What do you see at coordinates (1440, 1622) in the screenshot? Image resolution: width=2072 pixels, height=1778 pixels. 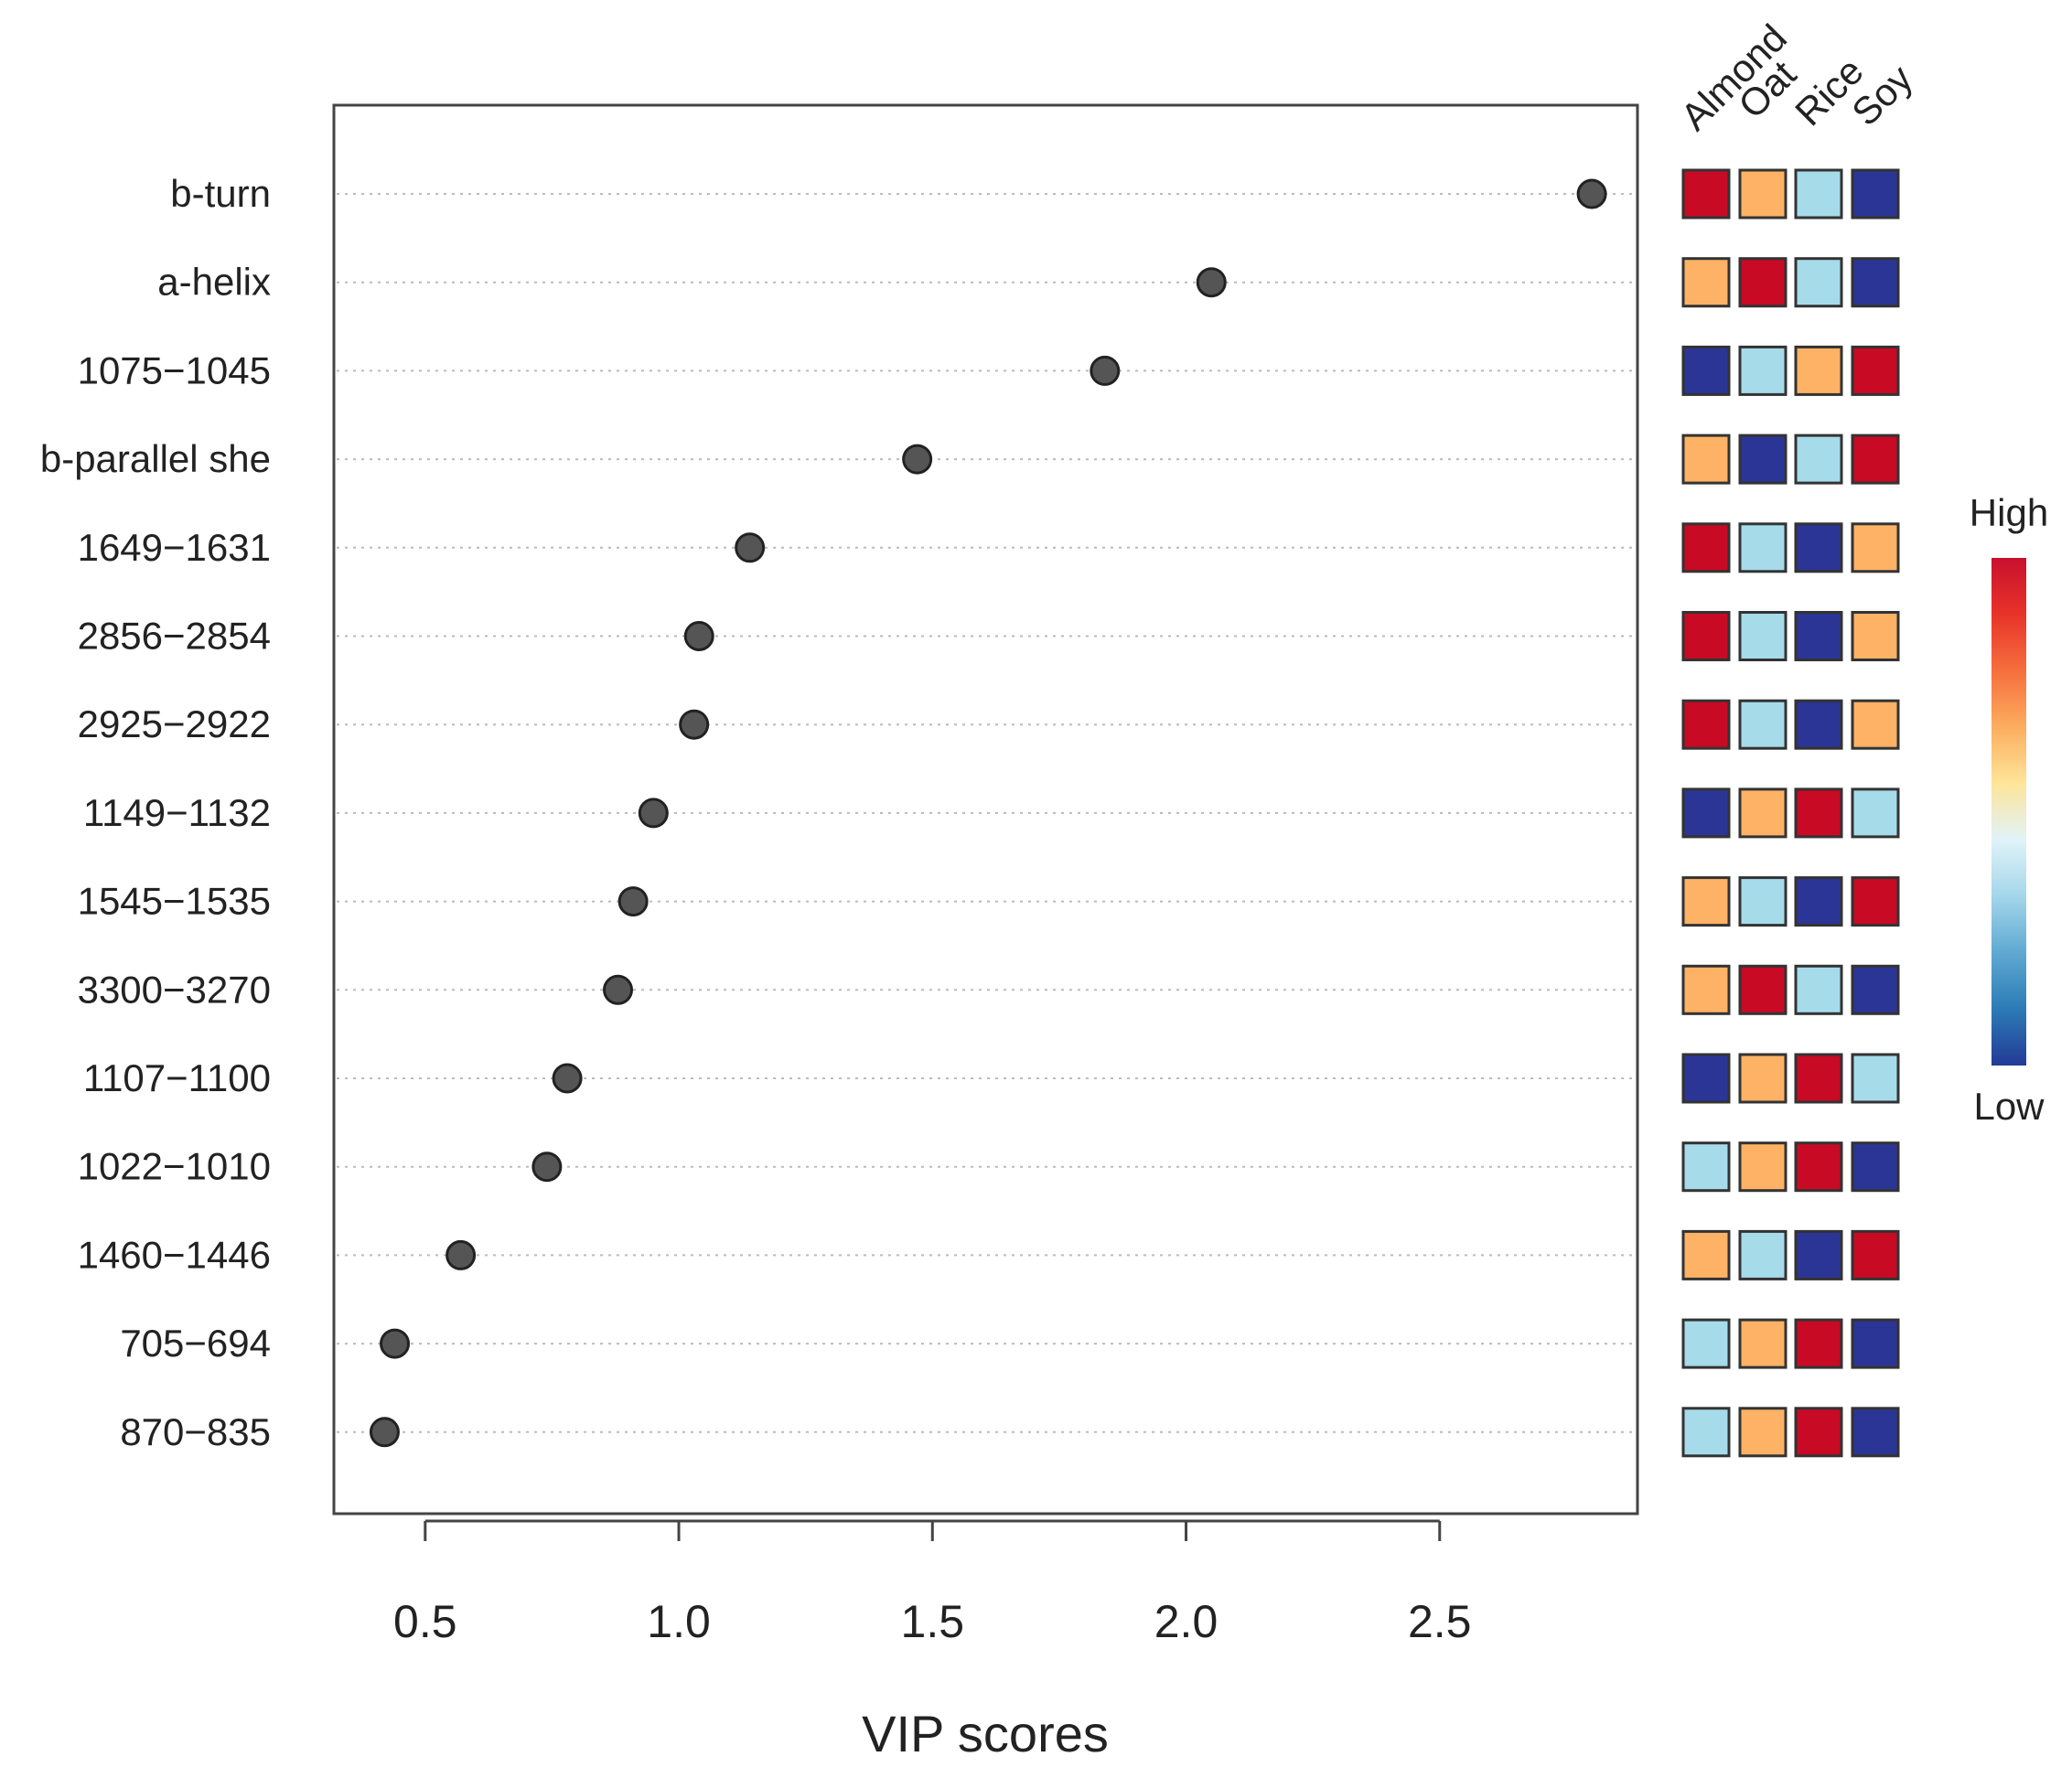 I see `x-tick-label: 2.5` at bounding box center [1440, 1622].